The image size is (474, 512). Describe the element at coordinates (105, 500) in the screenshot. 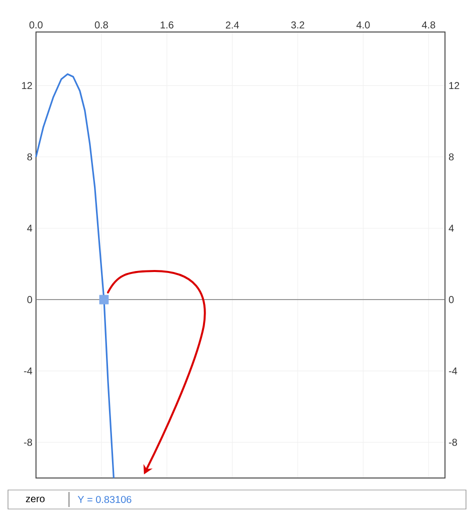

I see `text: Y = 0.83106` at that location.